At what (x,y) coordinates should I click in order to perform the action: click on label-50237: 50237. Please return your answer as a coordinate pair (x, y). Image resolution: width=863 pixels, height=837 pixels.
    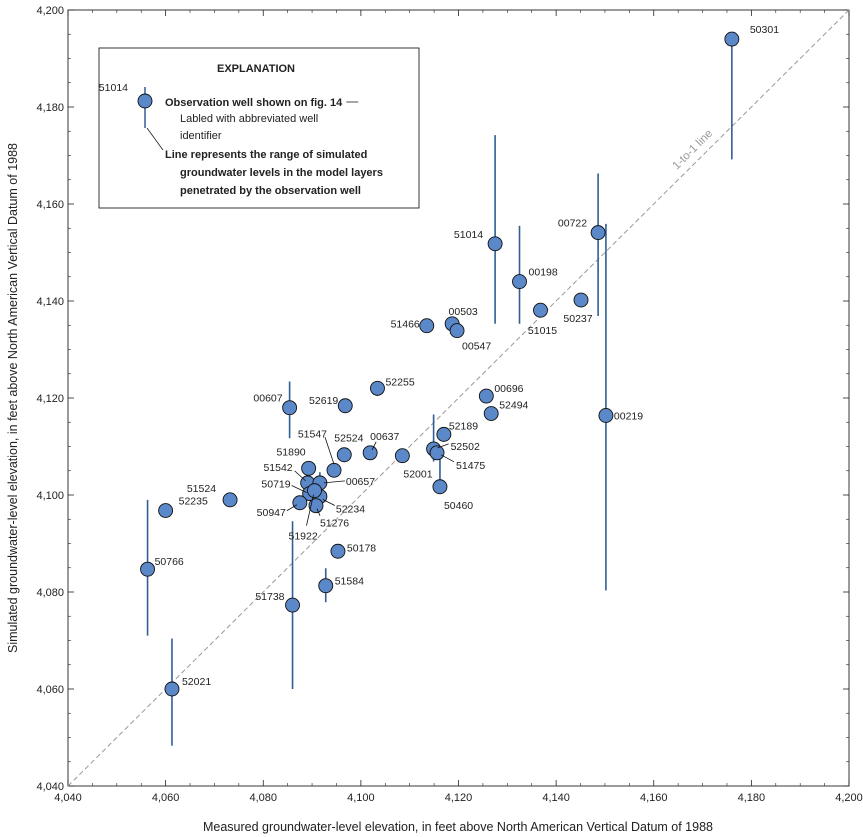
    Looking at the image, I should click on (577, 319).